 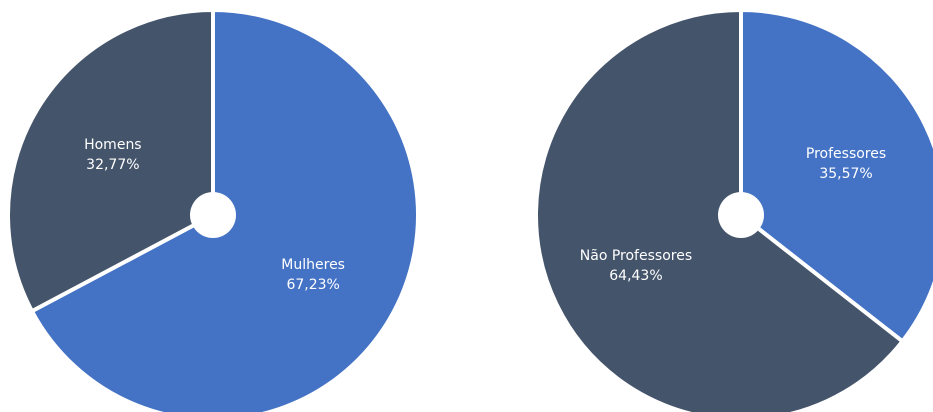 I want to click on slice-value-label: 35,57%, so click(x=845, y=174).